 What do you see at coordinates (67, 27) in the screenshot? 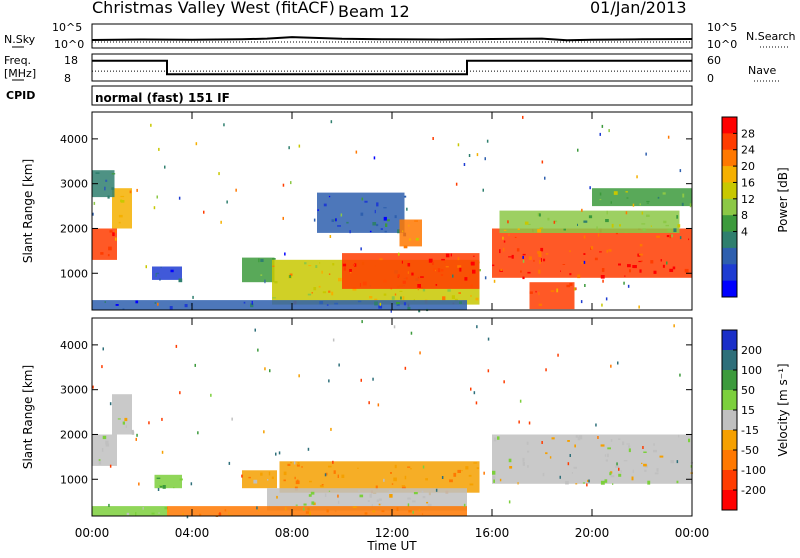
I see `nsky-tick-top: 10^5` at bounding box center [67, 27].